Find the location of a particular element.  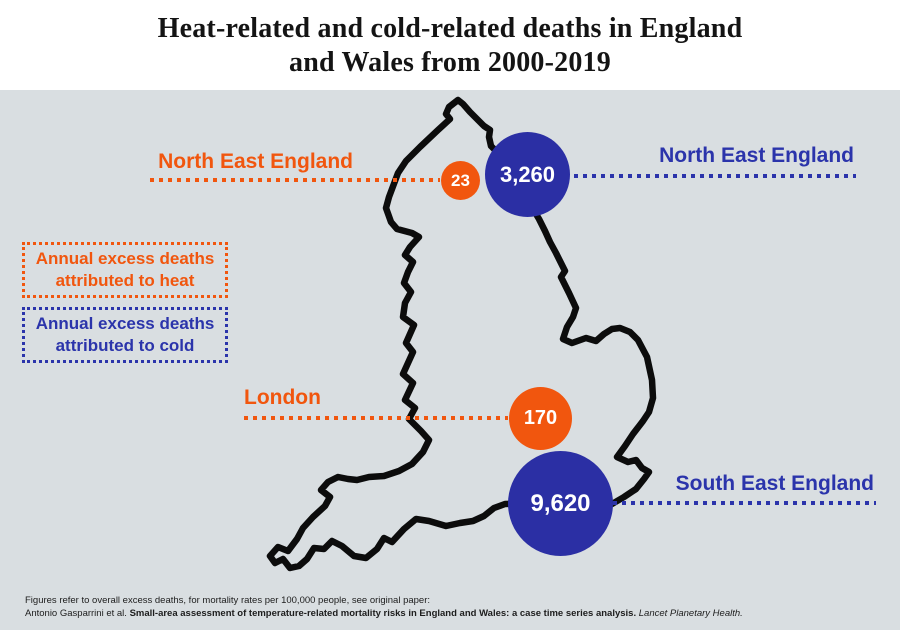

legend-cold-line-1: Annual excess deaths is located at coordinates (125, 323).